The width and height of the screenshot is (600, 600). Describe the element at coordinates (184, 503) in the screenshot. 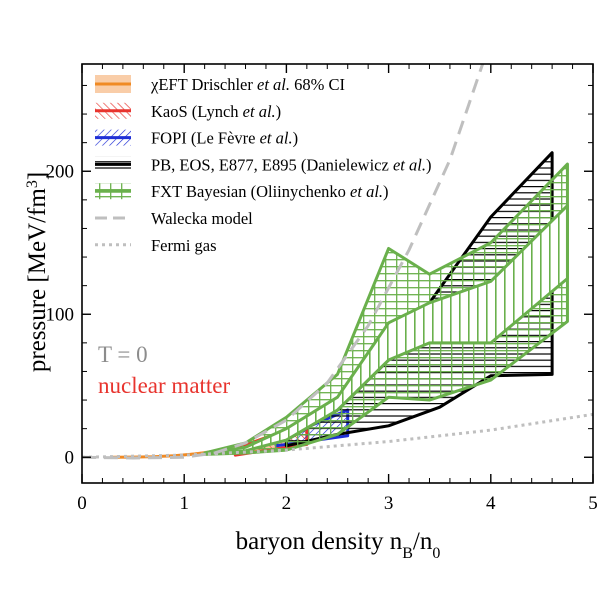

I see `x-tick-label: 1` at that location.